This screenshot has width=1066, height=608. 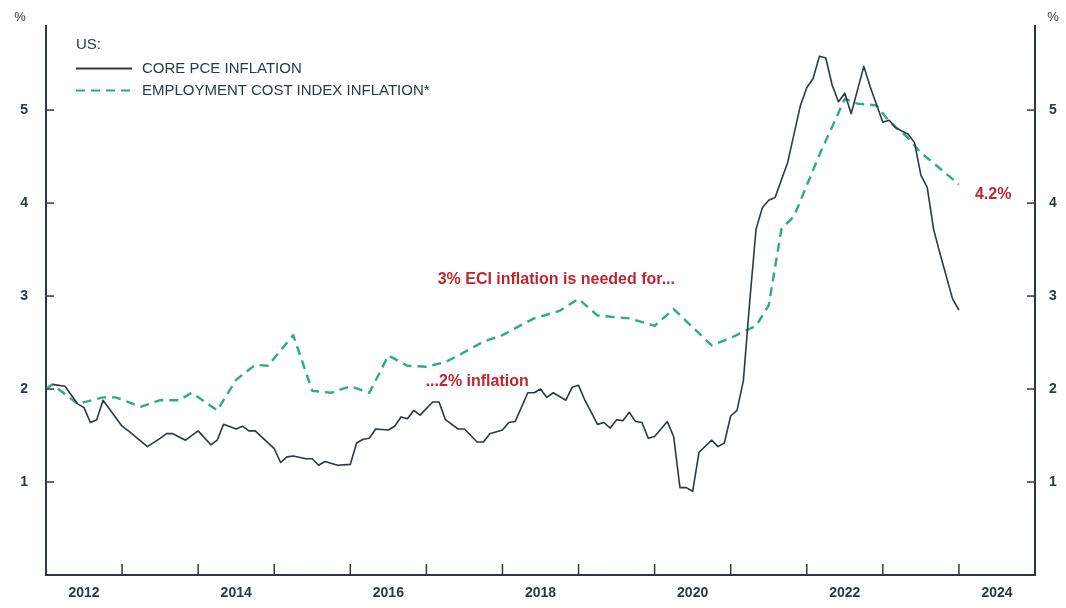 What do you see at coordinates (24, 387) in the screenshot?
I see `y-tick-label: 2` at bounding box center [24, 387].